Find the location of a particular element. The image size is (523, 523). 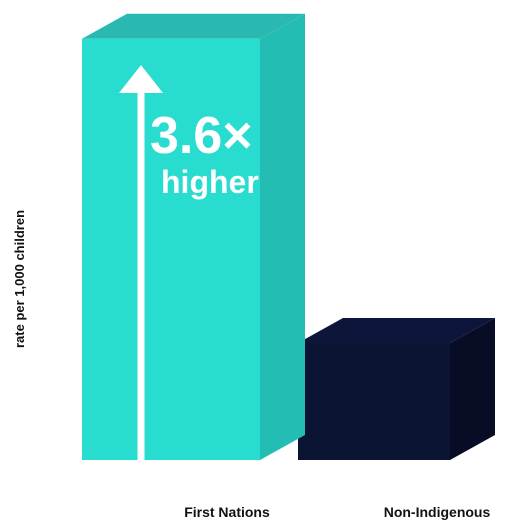

annotation-multiplier: 3.6× is located at coordinates (201, 136).